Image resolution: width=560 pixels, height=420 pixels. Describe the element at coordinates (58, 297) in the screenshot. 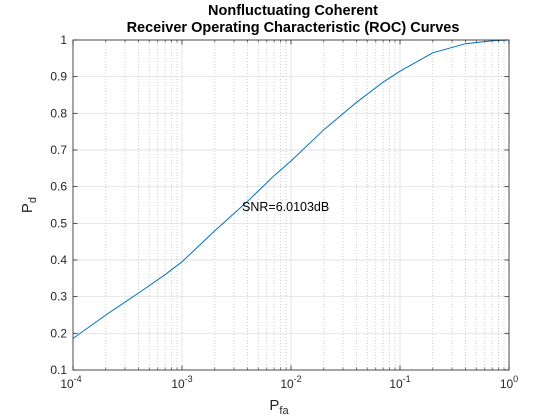

I see `y-tick-label: 0.3` at that location.